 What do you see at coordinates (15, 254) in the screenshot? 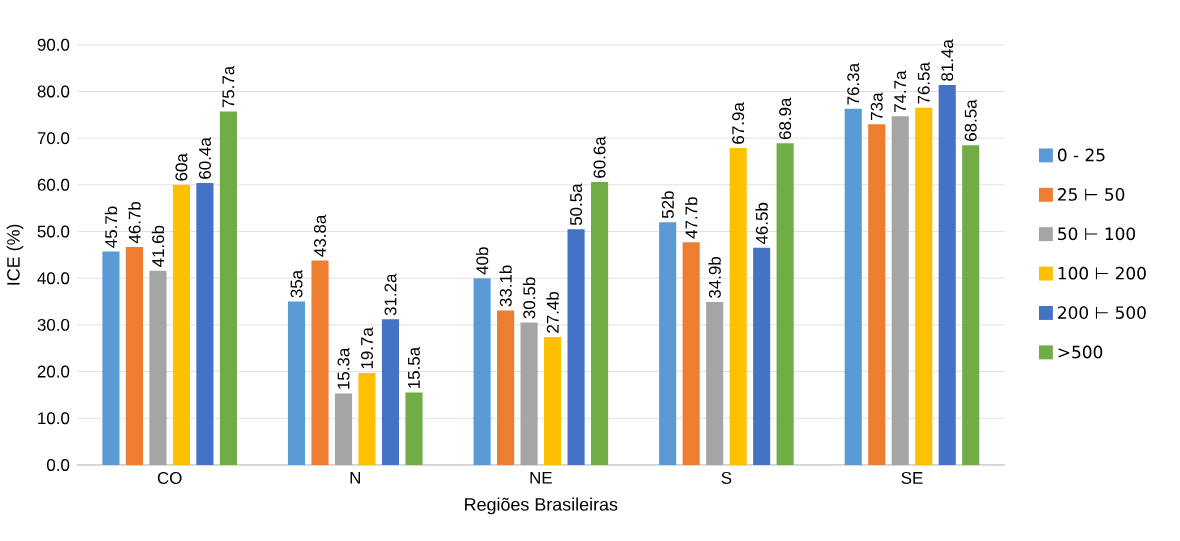
I see `y-axis-title: ICE (%)` at bounding box center [15, 254].